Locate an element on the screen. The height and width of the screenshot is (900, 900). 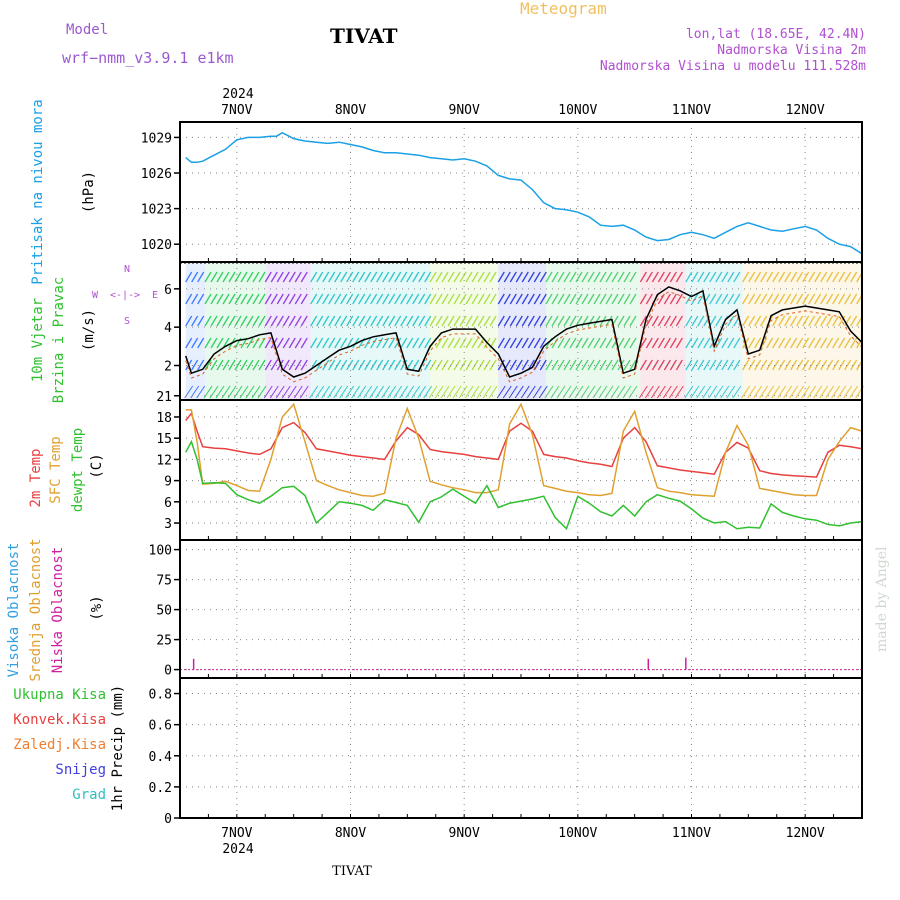
pressure-unit: (hPa) is located at coordinates (89, 192).